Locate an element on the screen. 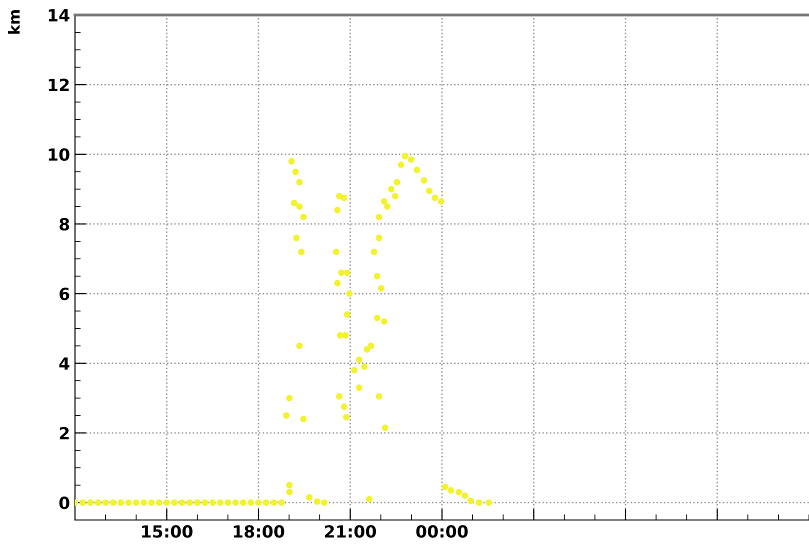 The width and height of the screenshot is (809, 547). y-tick-label: 0 is located at coordinates (64, 503).